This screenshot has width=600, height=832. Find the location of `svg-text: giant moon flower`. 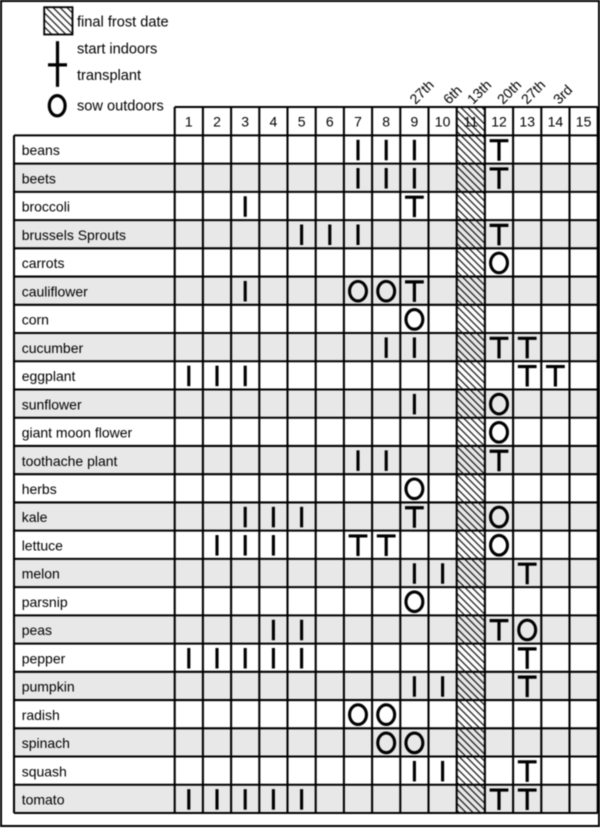

svg-text: giant moon flower is located at coordinates (77, 433).